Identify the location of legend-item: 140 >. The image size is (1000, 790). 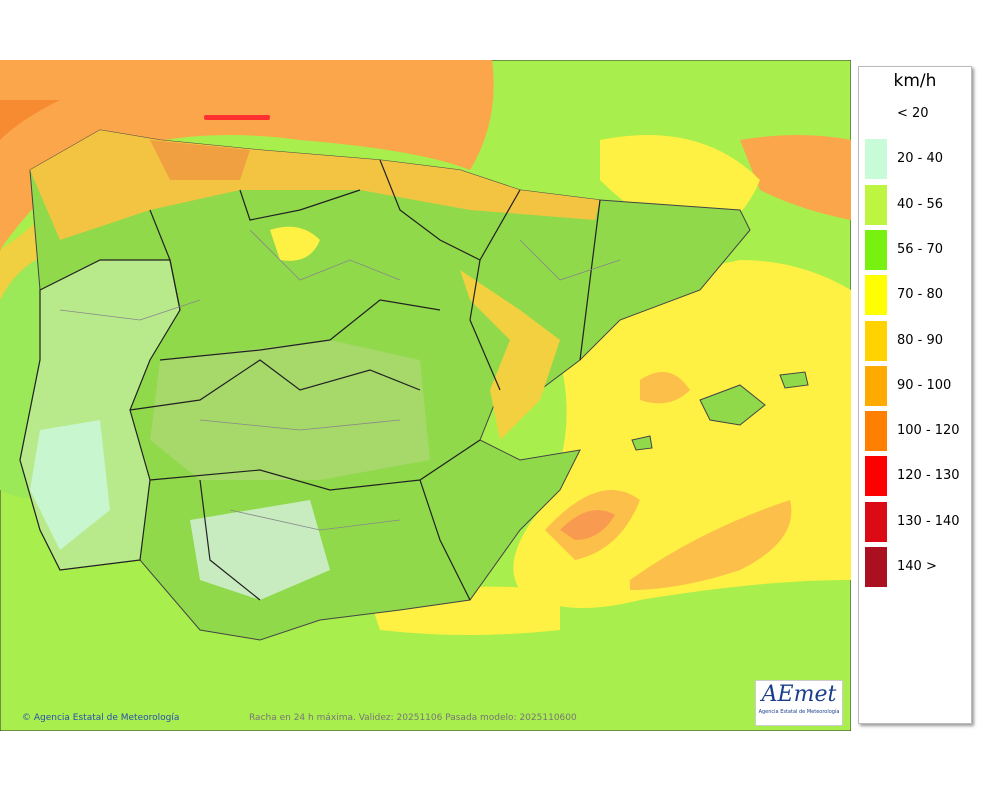
(915, 567).